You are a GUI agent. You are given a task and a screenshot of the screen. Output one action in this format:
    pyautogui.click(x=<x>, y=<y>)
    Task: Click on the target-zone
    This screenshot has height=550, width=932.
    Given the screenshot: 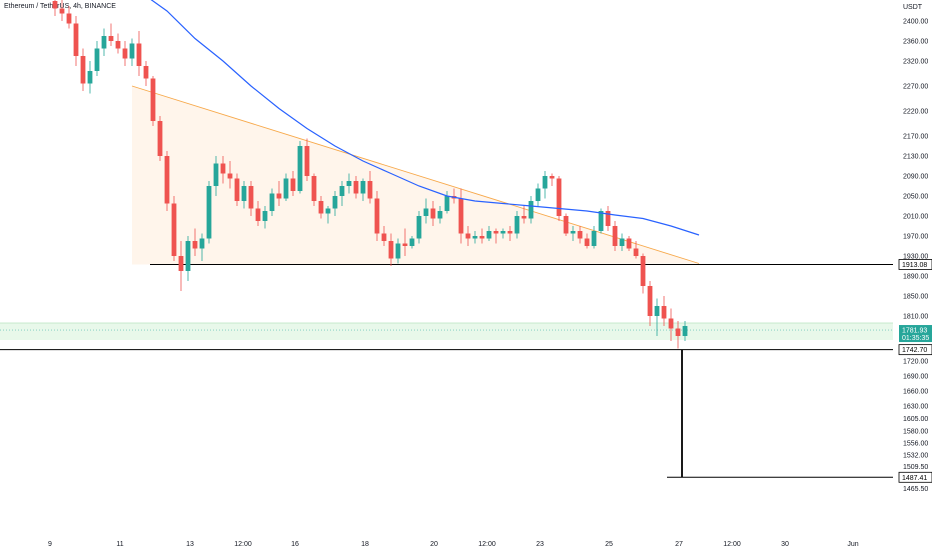 What is the action you would take?
    pyautogui.click(x=446, y=331)
    